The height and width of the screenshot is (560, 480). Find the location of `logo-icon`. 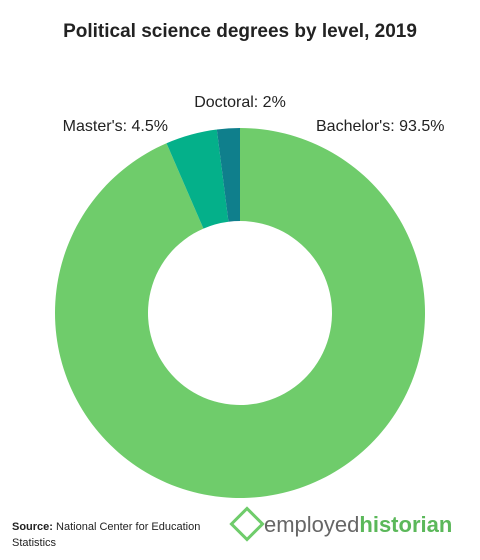

logo-icon is located at coordinates (247, 524).